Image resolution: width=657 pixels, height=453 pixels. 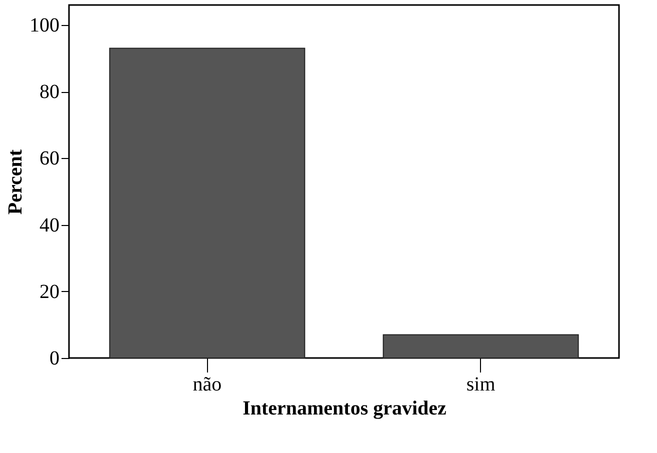 What do you see at coordinates (50, 225) in the screenshot?
I see `y-tick-label: 40` at bounding box center [50, 225].